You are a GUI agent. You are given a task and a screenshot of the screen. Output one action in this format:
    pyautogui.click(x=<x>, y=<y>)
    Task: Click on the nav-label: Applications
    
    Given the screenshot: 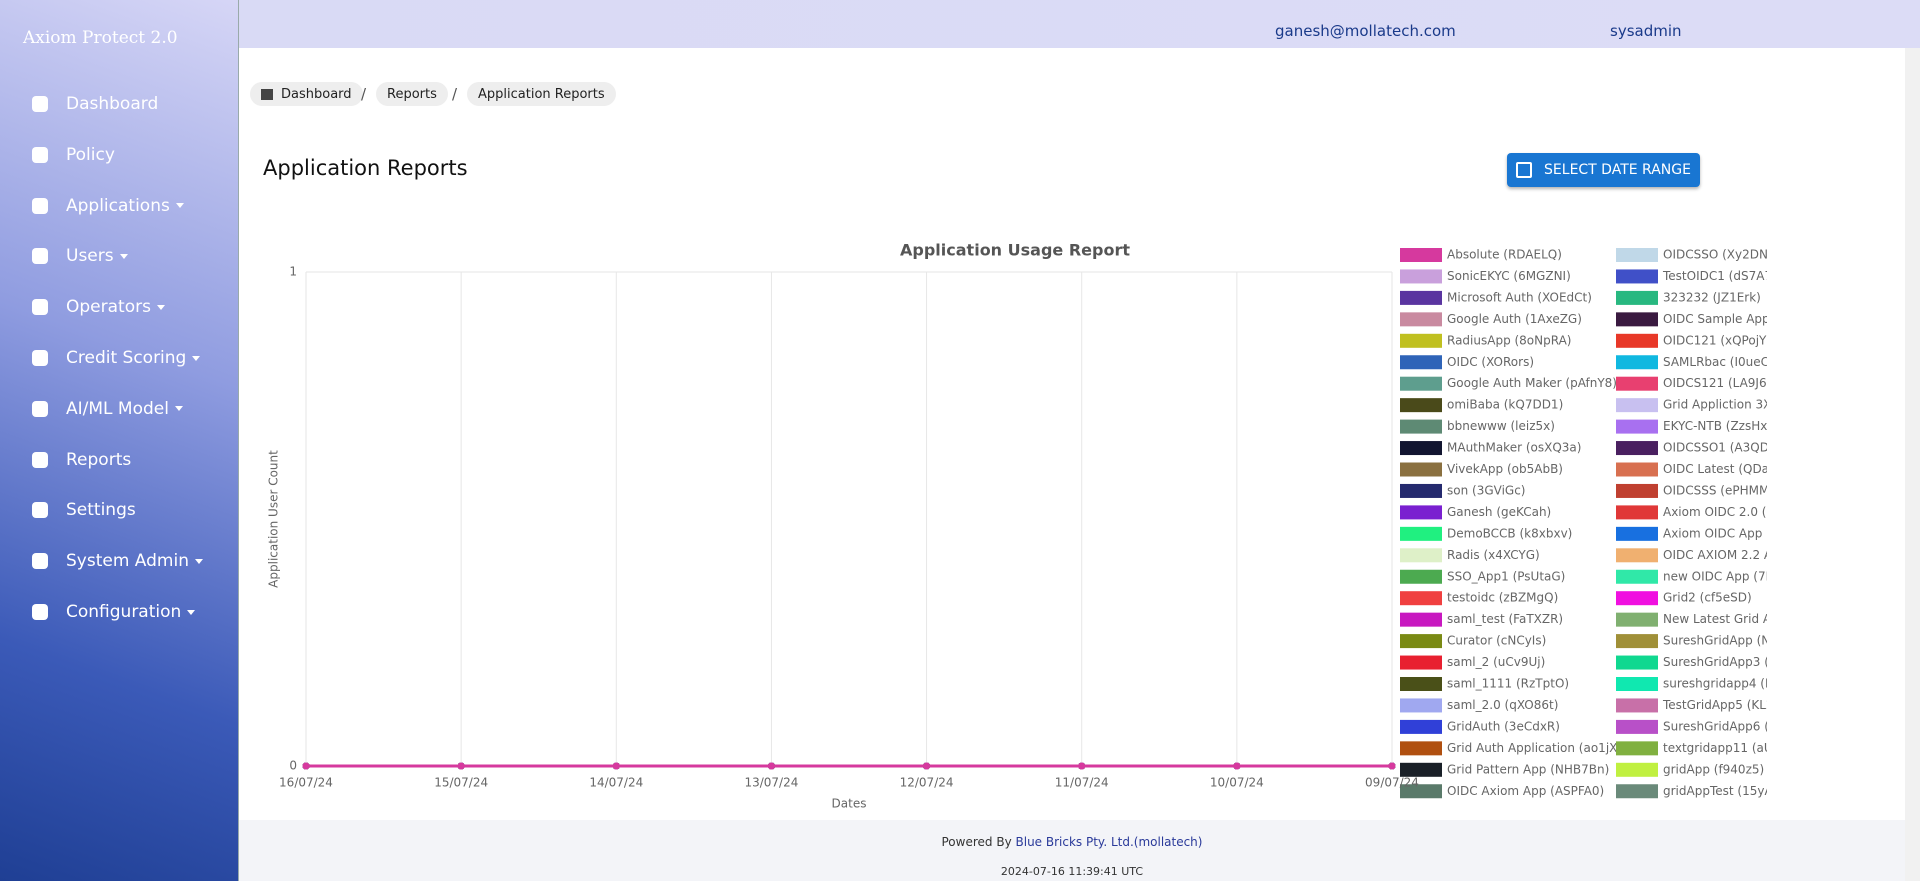 What is the action you would take?
    pyautogui.click(x=118, y=205)
    